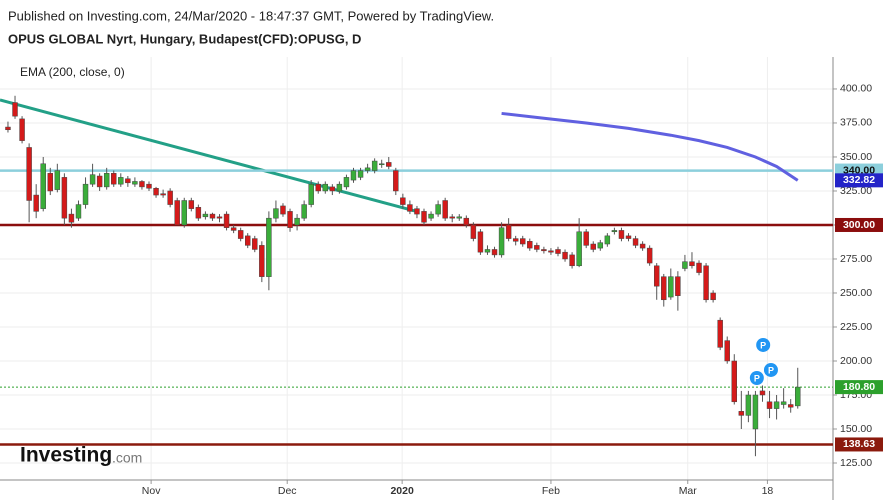 This screenshot has height=502, width=886. I want to click on y-tick-label: 200.00, so click(856, 361).